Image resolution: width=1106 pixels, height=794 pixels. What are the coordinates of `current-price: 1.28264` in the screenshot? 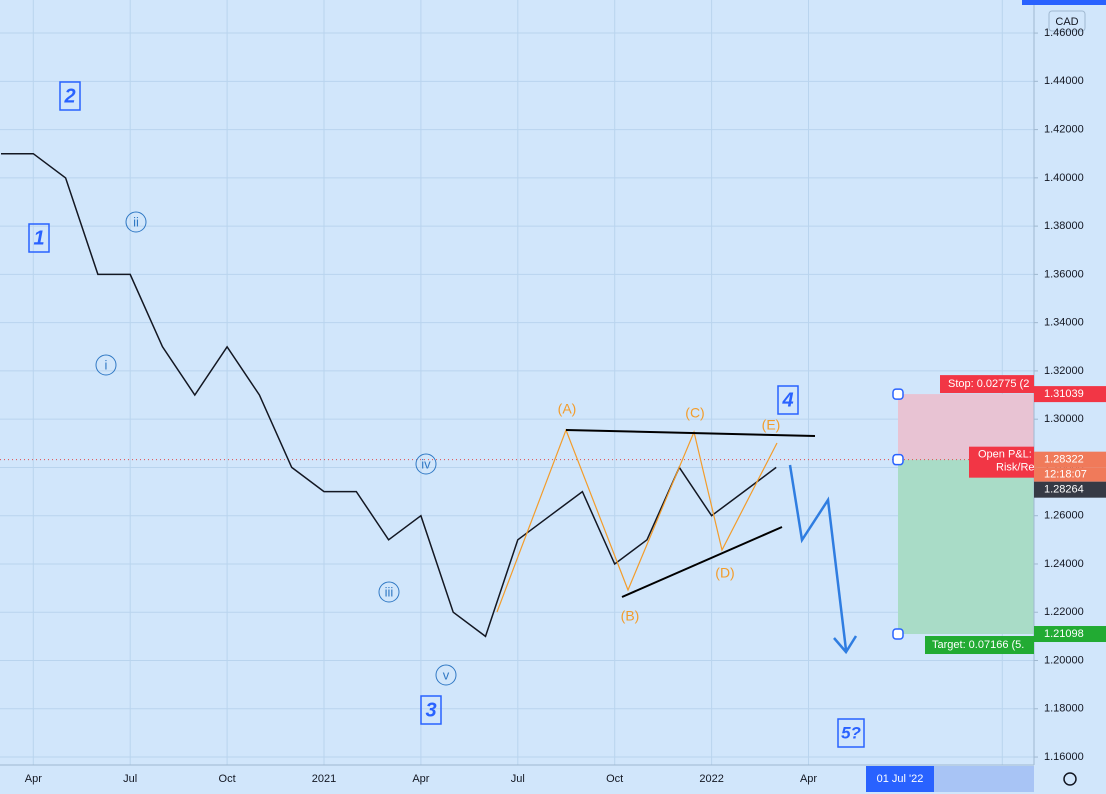 It's located at (1064, 490).